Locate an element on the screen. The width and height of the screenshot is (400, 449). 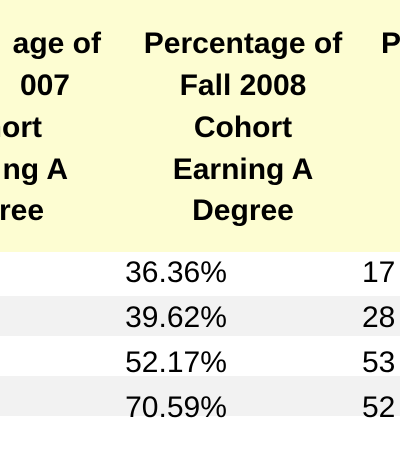
cell-text: 28 is located at coordinates (378, 317).